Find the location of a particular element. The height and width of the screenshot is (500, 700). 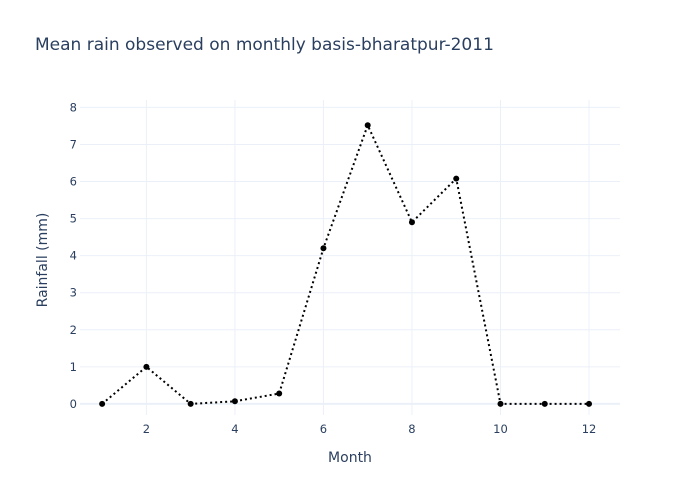

y-tick-label: 5 is located at coordinates (73, 219).